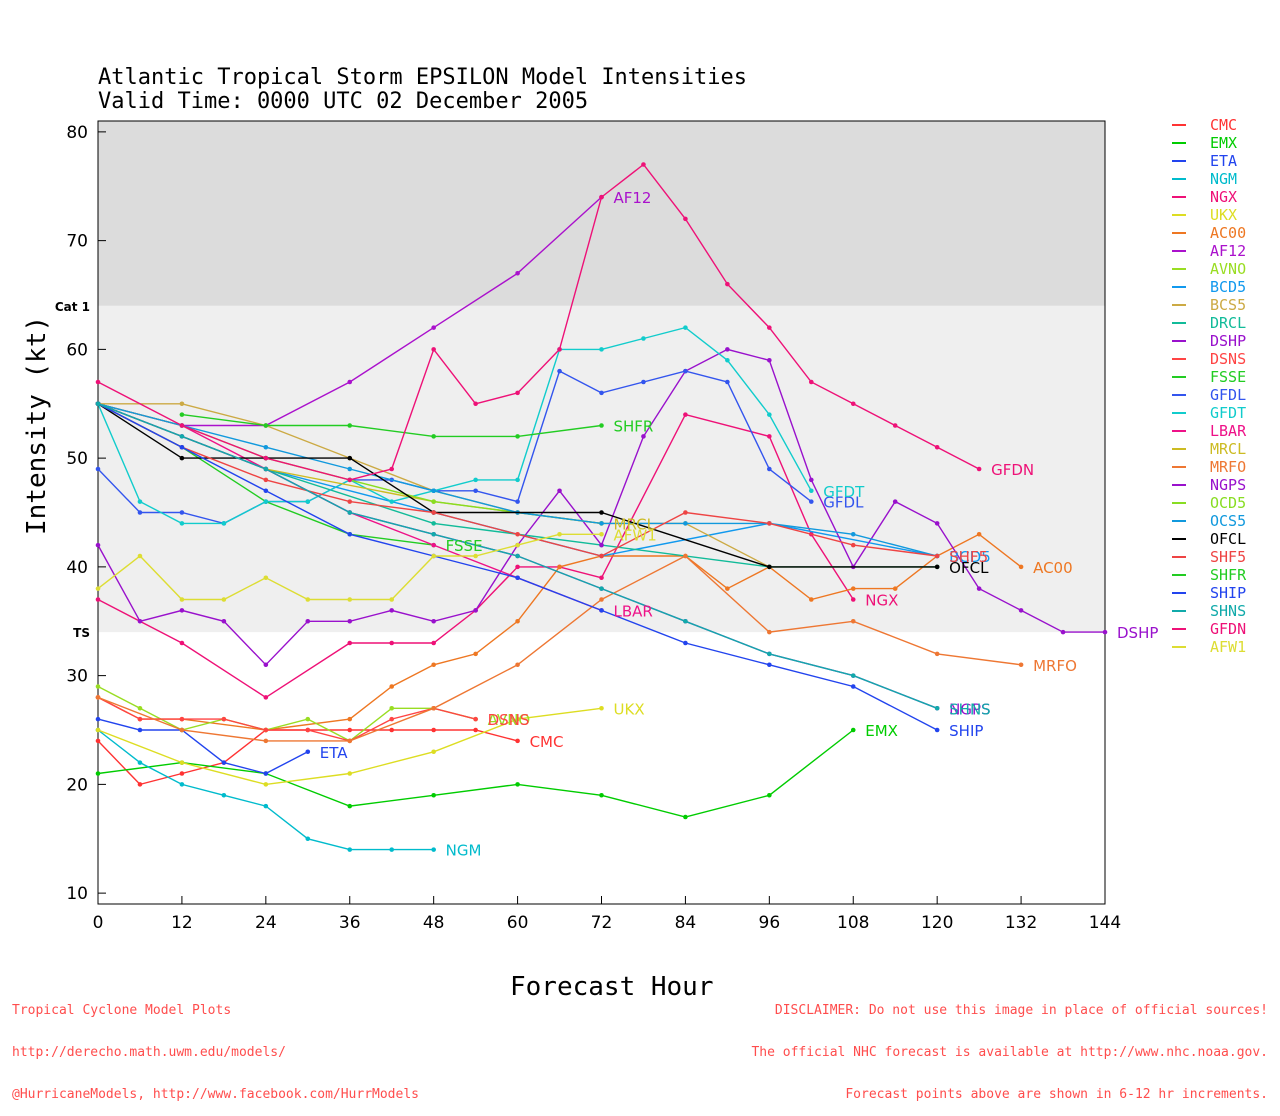 Image resolution: width=1280 pixels, height=1116 pixels. Describe the element at coordinates (1228, 323) in the screenshot. I see `legend-label: DRCL` at that location.